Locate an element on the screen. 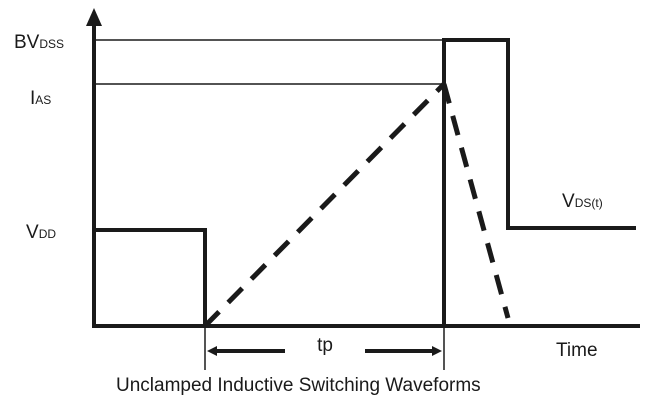 The image size is (646, 405). ias-label-sub: AS is located at coordinates (43, 100).